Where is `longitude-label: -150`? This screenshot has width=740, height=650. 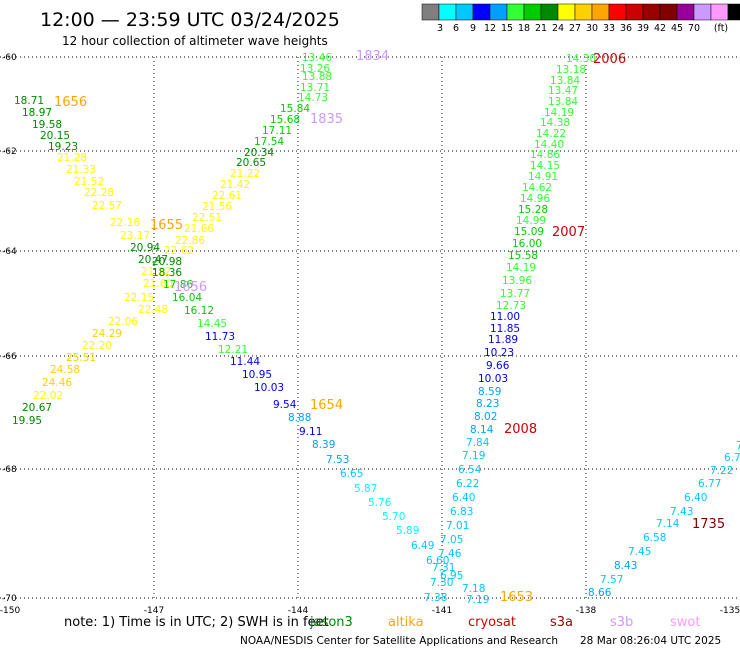
longitude-label: -150 is located at coordinates (10, 611).